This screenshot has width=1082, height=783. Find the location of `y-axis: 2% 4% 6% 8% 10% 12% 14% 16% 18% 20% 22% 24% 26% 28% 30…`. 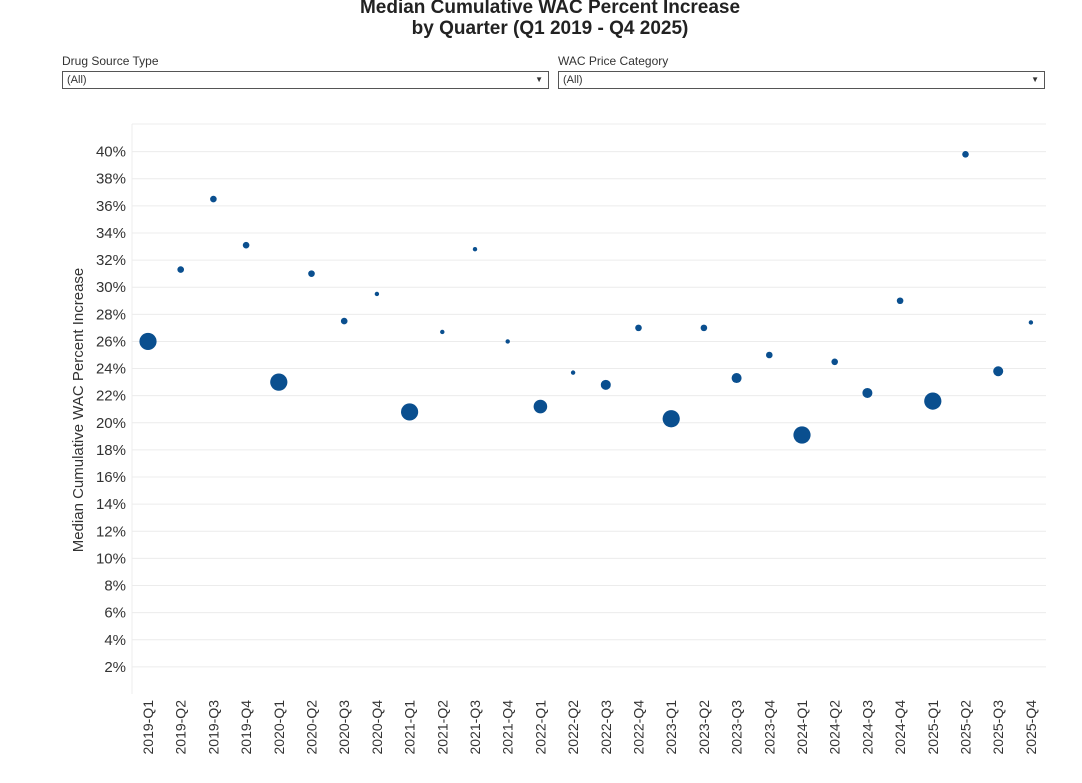

y-axis: 2% 4% 6% 8% 10% 12% 14% 16% 18% 20% 22% 24% 26% 28% 30… is located at coordinates (111, 410).